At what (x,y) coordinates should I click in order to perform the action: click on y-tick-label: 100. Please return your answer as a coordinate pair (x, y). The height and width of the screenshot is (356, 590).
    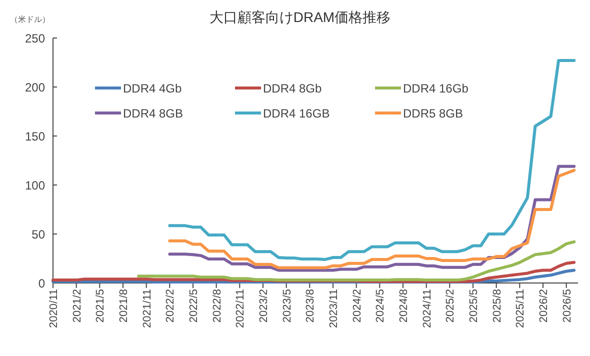
    Looking at the image, I should click on (35, 185).